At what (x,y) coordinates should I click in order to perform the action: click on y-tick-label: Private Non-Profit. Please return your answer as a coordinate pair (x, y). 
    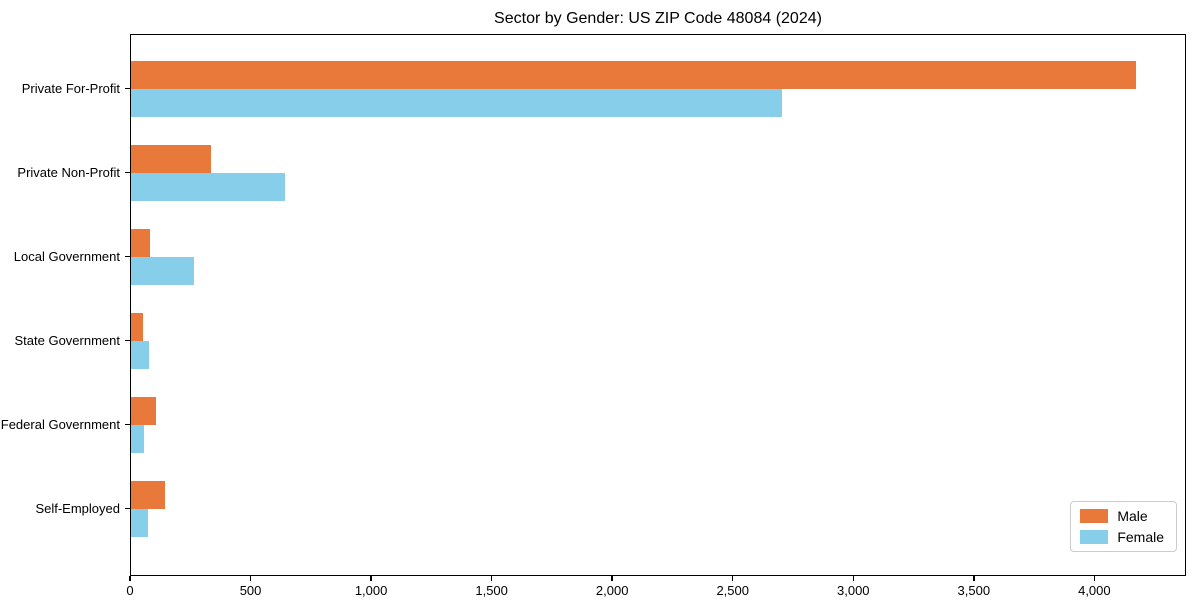
    Looking at the image, I should click on (68, 172).